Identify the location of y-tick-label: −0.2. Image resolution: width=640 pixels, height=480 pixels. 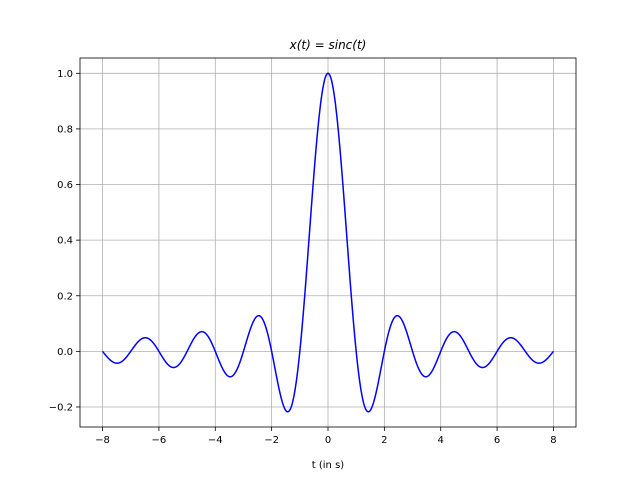
(61, 407).